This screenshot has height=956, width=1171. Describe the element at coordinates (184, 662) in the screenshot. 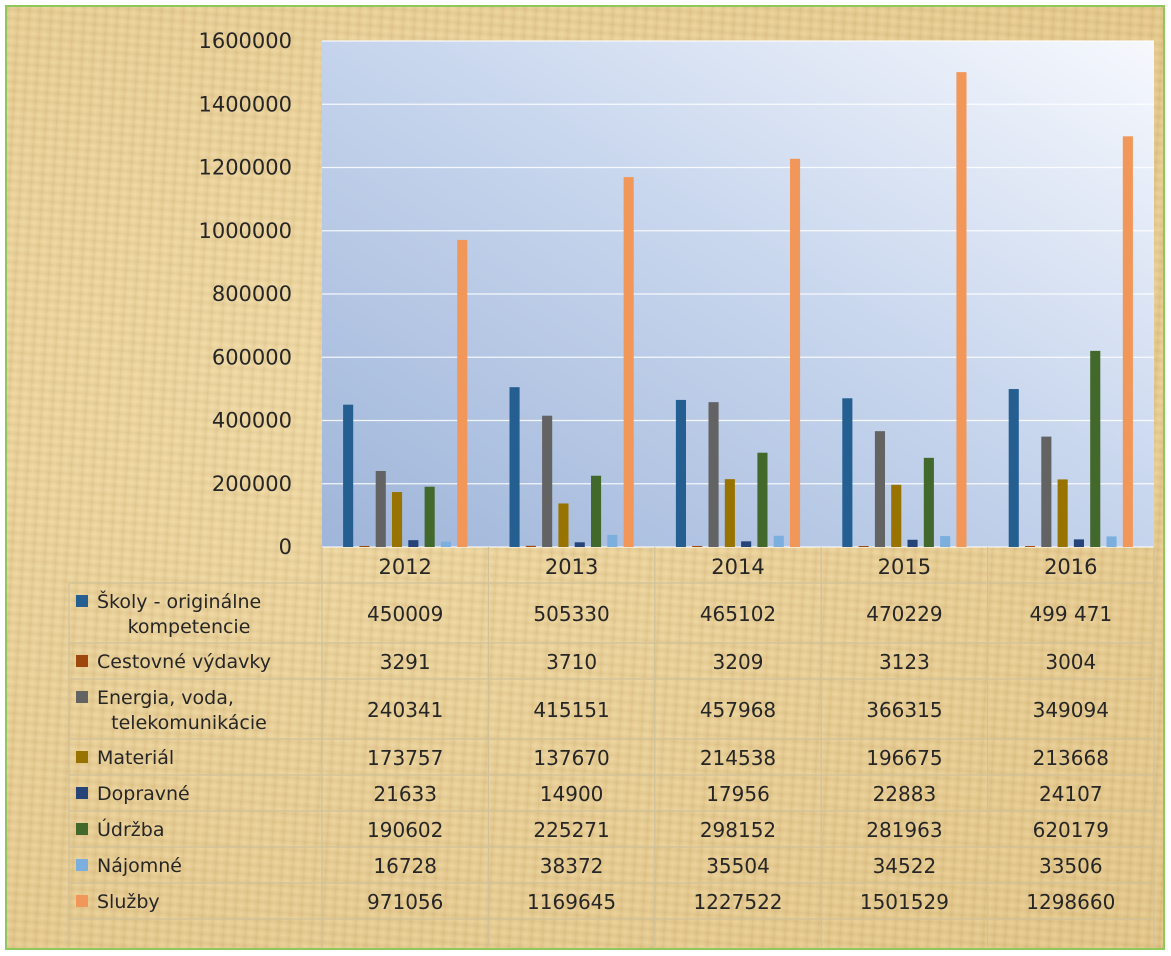

I see `legend-label: Cestovné výdavky` at that location.